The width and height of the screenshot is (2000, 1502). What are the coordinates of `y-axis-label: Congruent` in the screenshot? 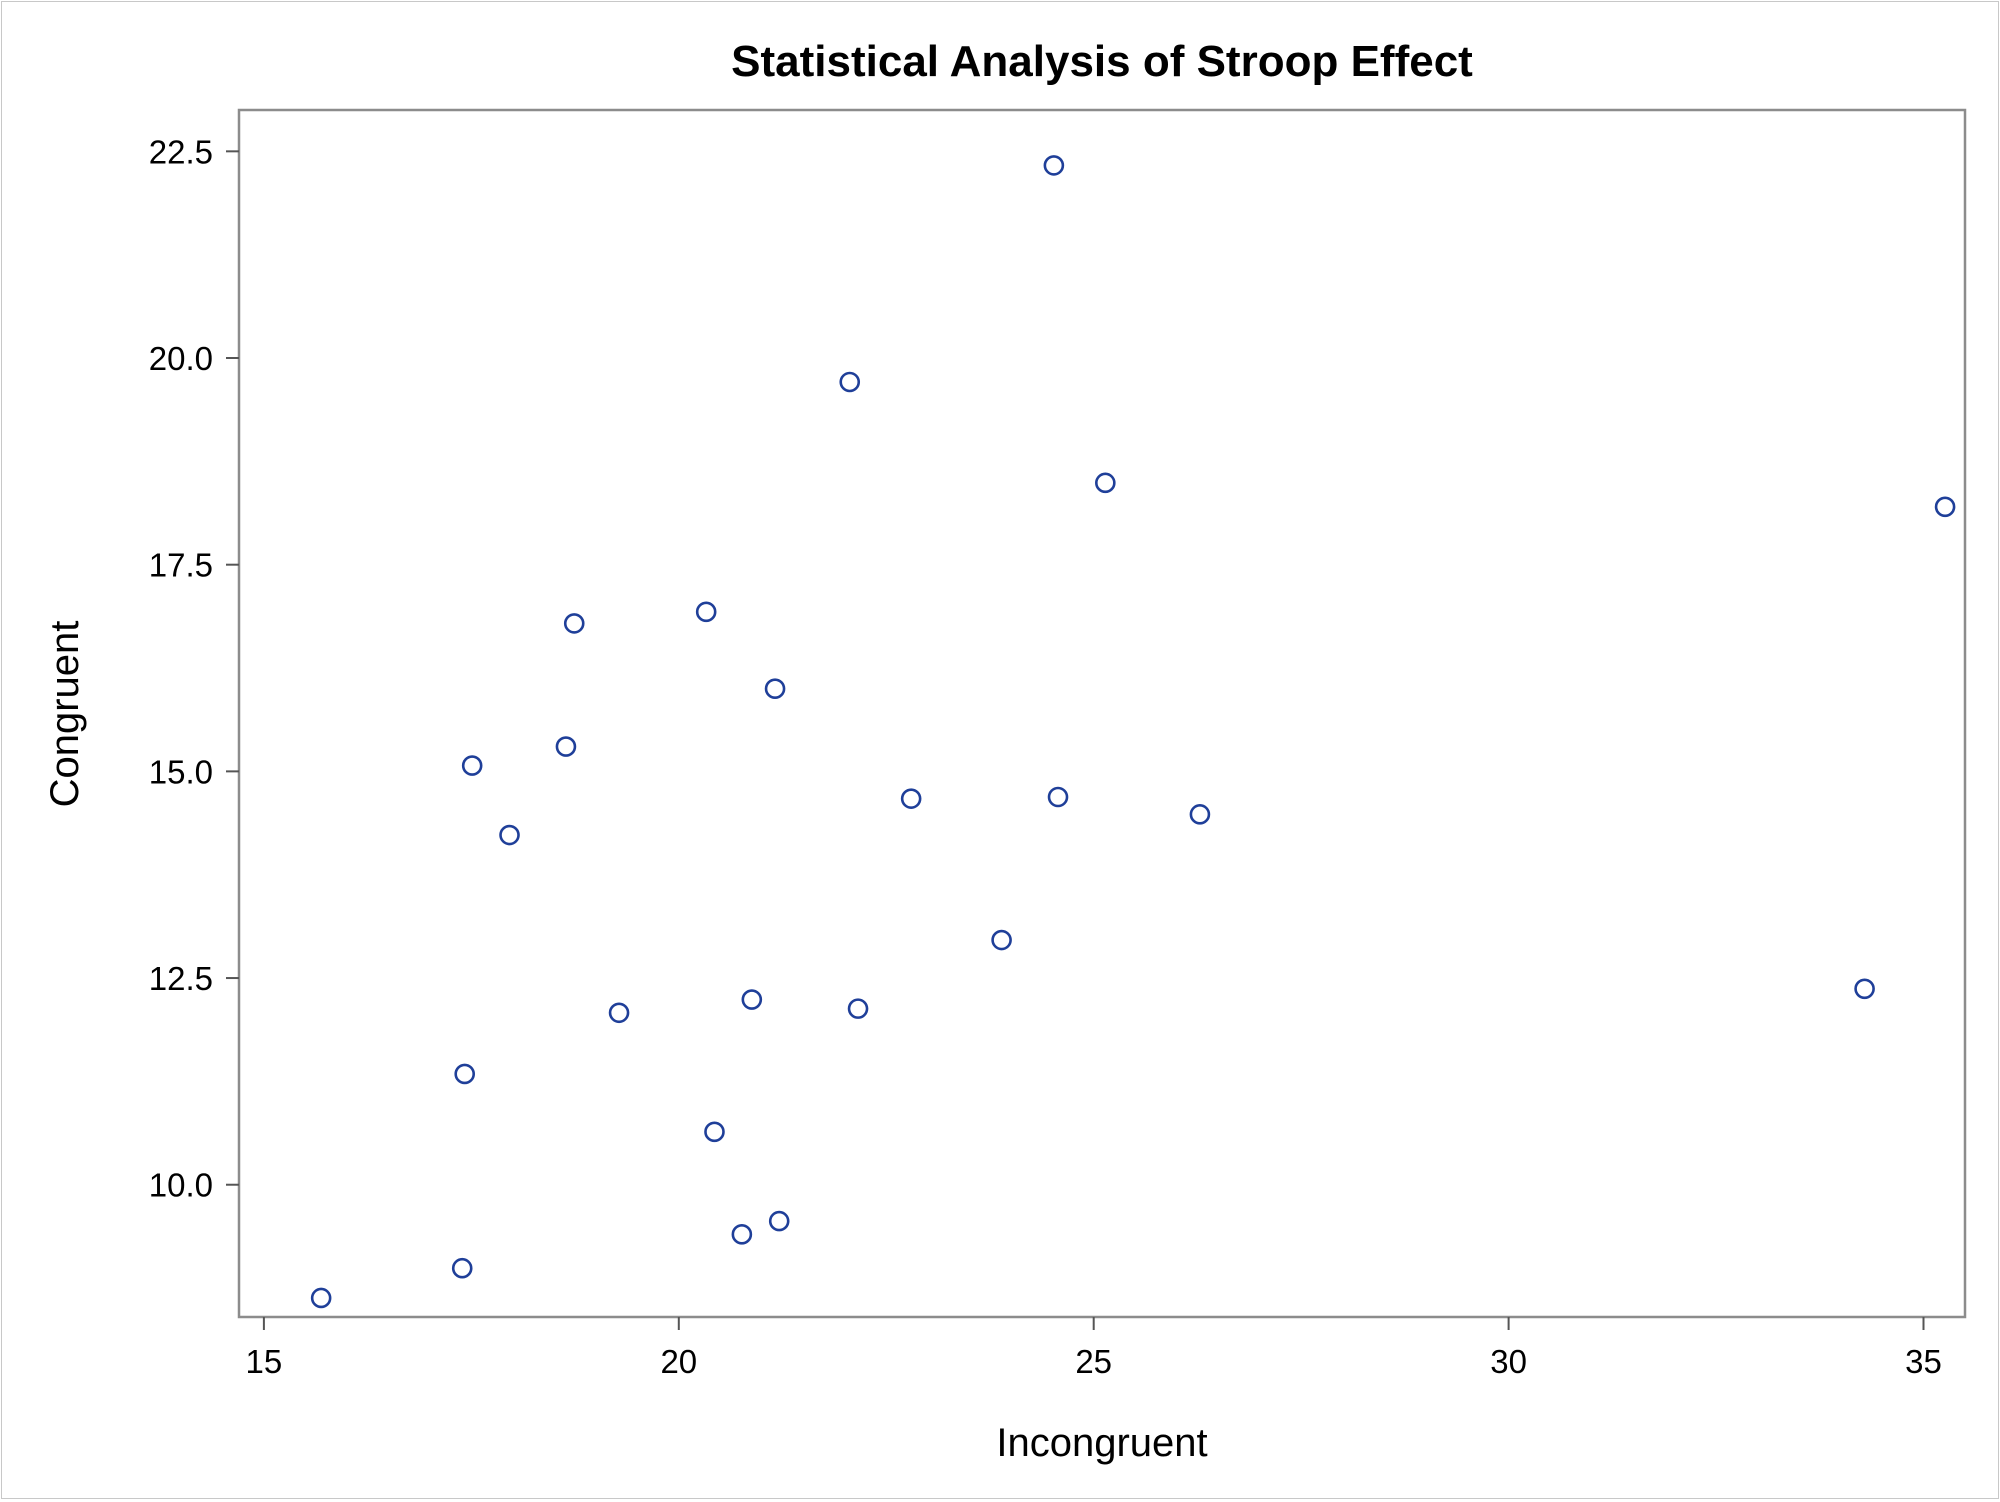 It's located at (65, 714).